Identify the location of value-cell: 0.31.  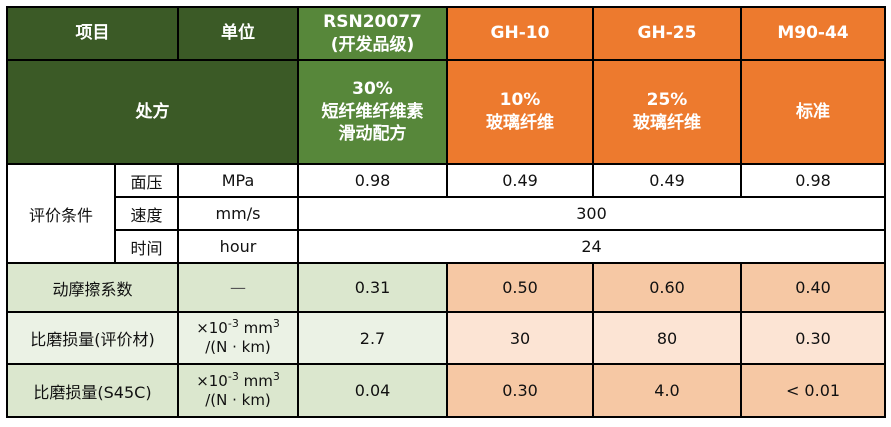
(372, 287).